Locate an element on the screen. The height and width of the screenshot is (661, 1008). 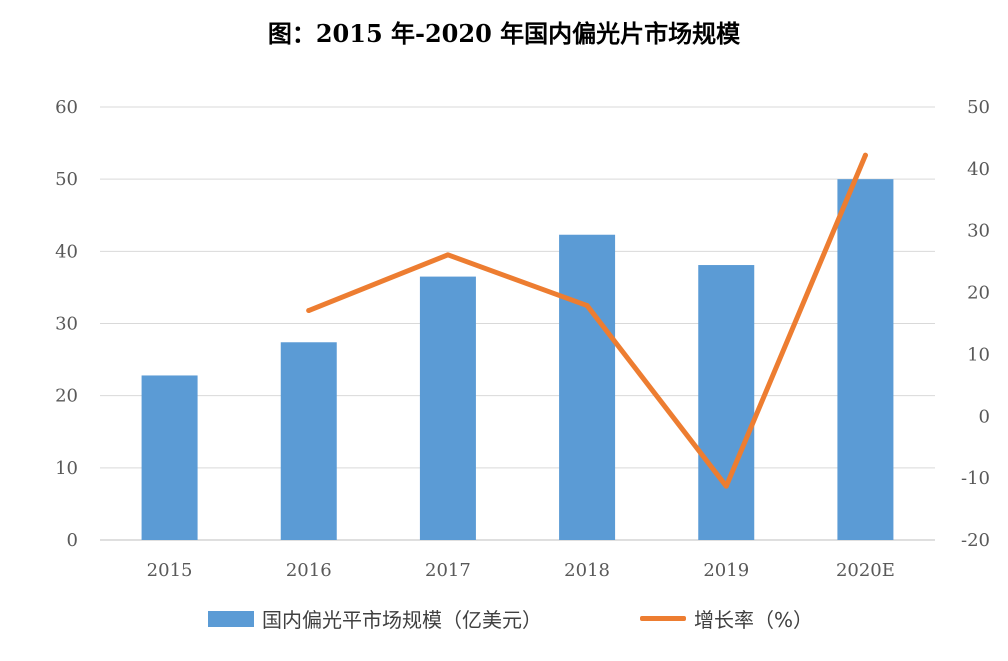
right-tick-label: 40 is located at coordinates (978, 169).